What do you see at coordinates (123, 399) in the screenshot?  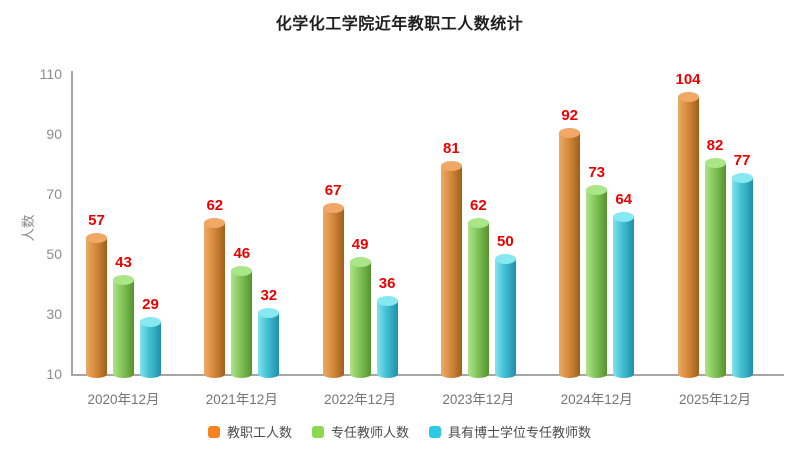 I see `x-axis-label: 2020年12月` at bounding box center [123, 399].